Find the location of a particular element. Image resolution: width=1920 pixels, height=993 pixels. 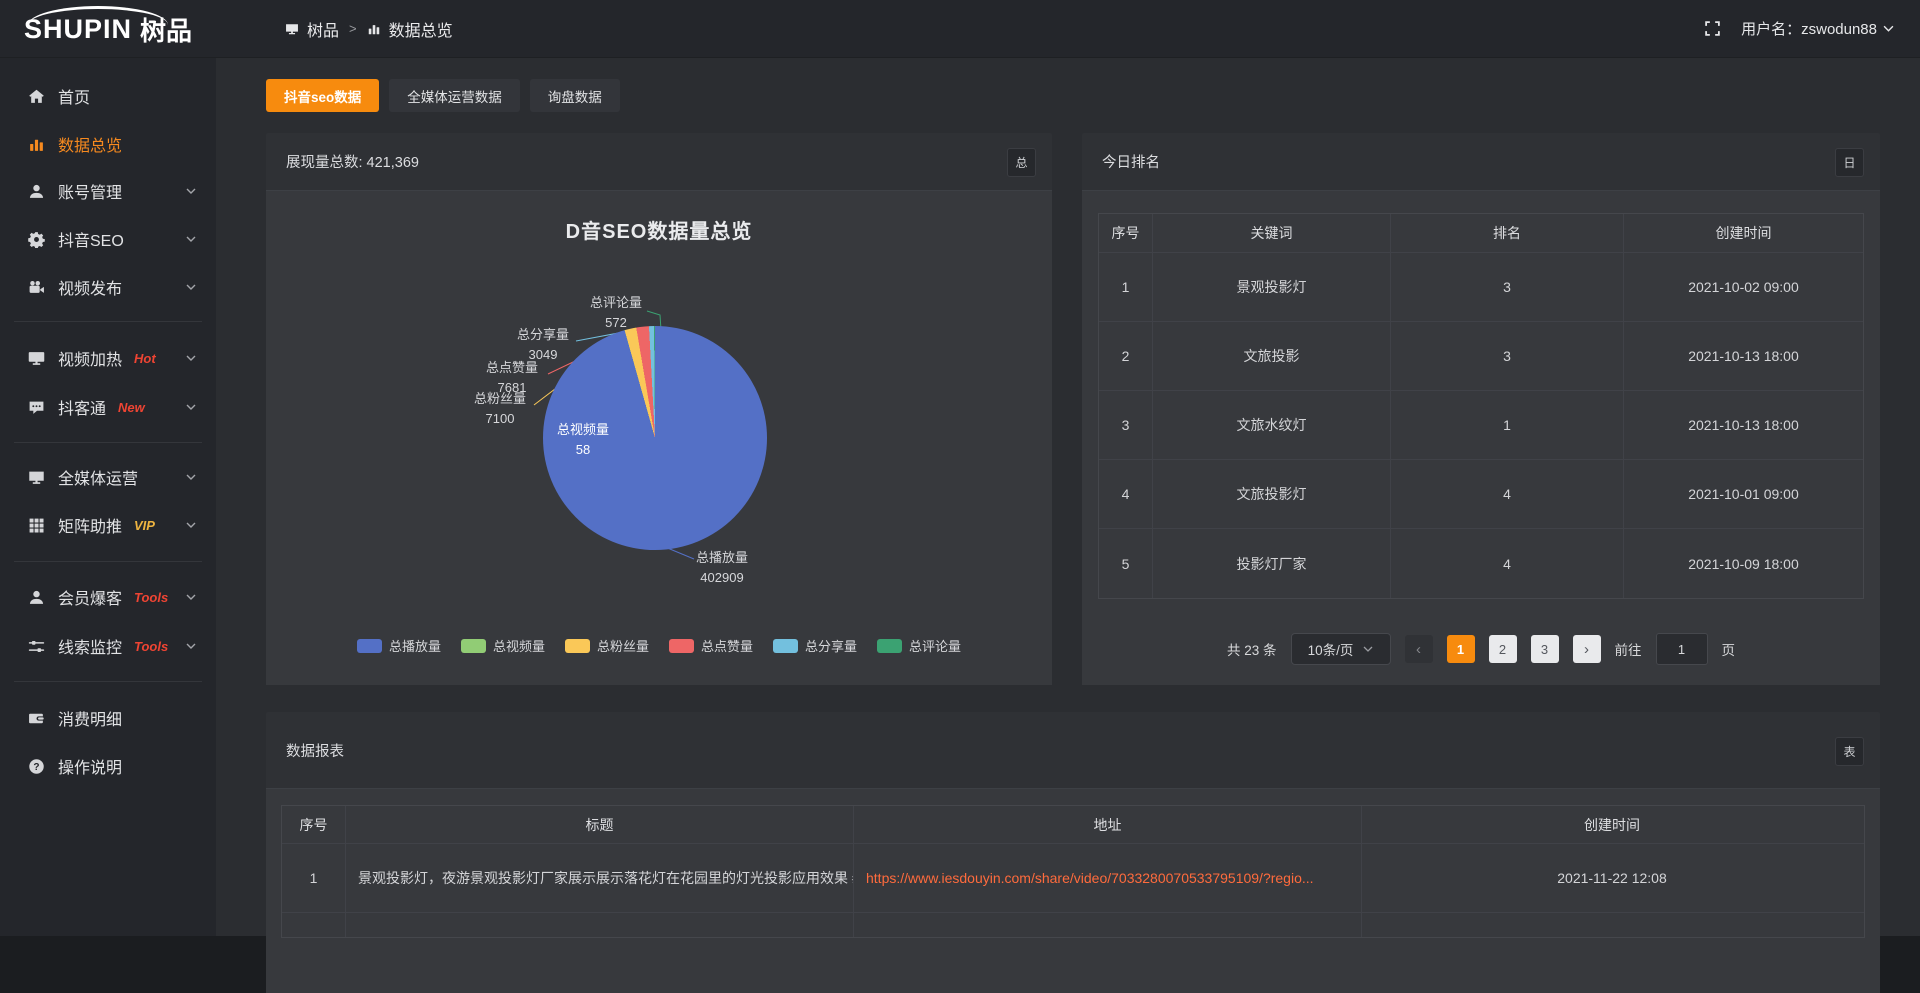

page-button-2: 2 is located at coordinates (1502, 649).